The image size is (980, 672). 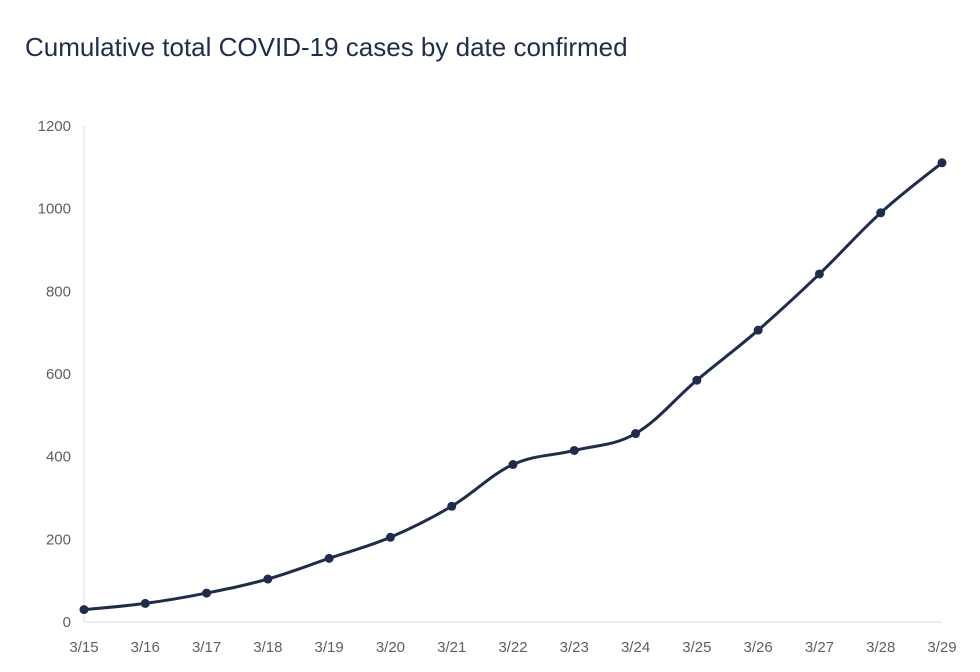 I want to click on x-tick-label: 3/16, so click(x=145, y=647).